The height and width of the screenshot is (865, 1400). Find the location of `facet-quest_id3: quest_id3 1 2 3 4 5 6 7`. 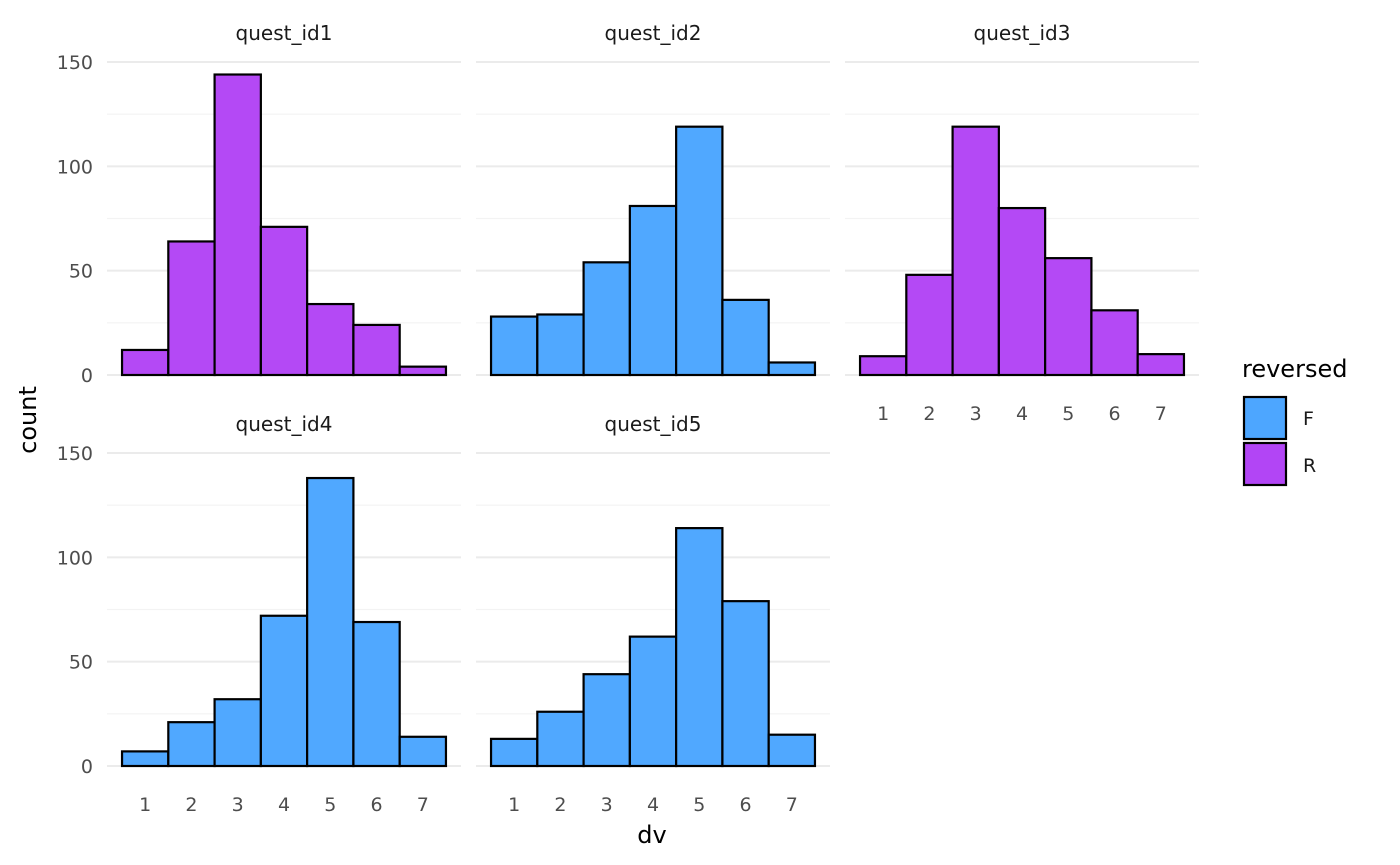

facet-quest_id3: quest_id3 1 2 3 4 5 6 7 is located at coordinates (1022, 223).